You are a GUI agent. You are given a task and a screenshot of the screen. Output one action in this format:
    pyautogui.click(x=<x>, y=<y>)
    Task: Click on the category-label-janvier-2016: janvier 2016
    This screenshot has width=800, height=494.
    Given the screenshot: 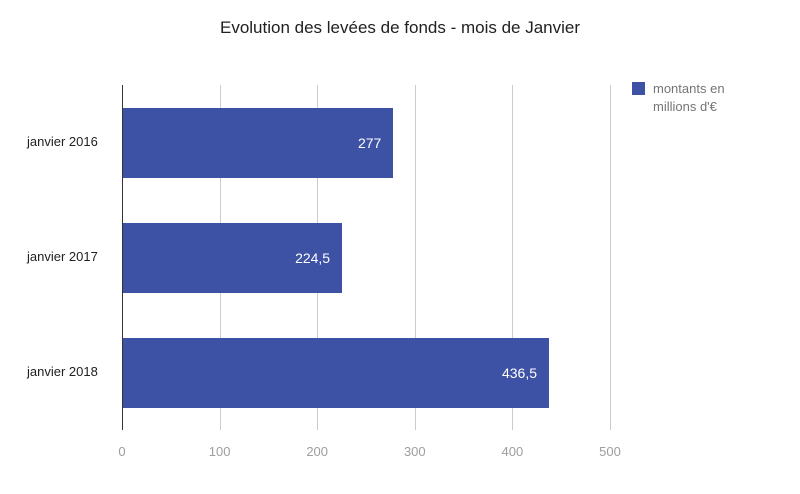 What is the action you would take?
    pyautogui.click(x=62, y=141)
    